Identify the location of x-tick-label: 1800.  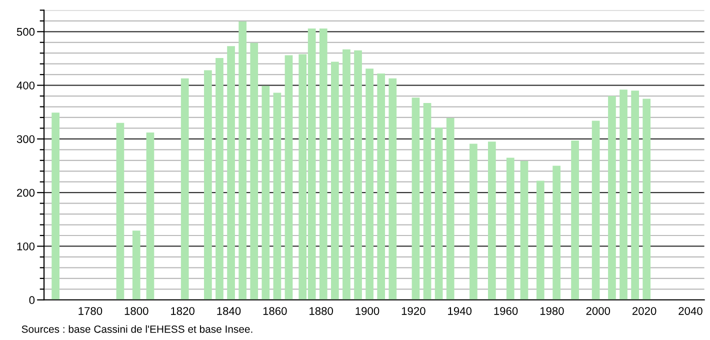
(136, 311).